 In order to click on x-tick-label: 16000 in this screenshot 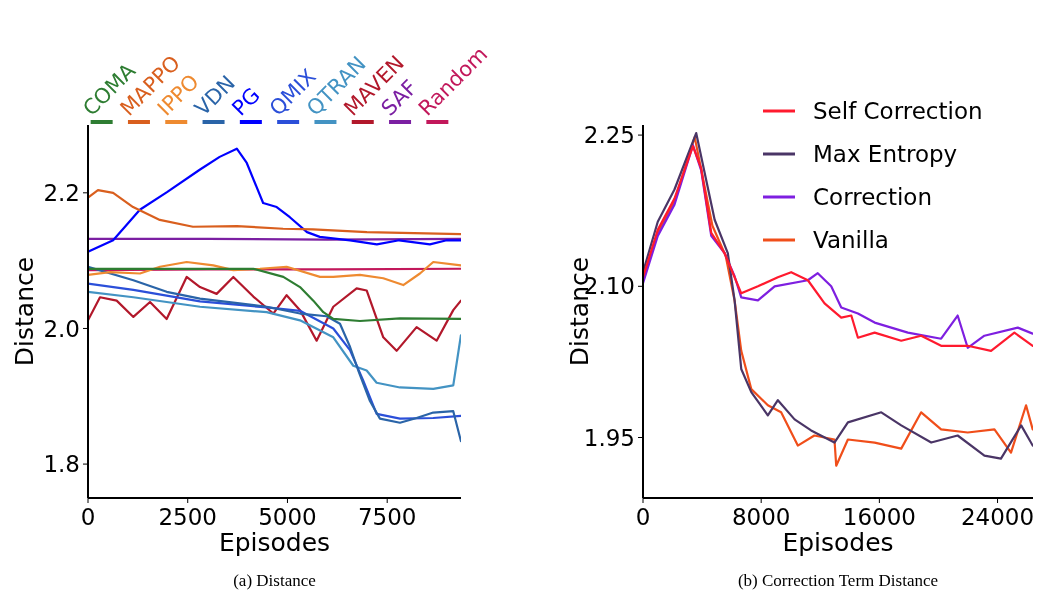, I will do `click(879, 517)`.